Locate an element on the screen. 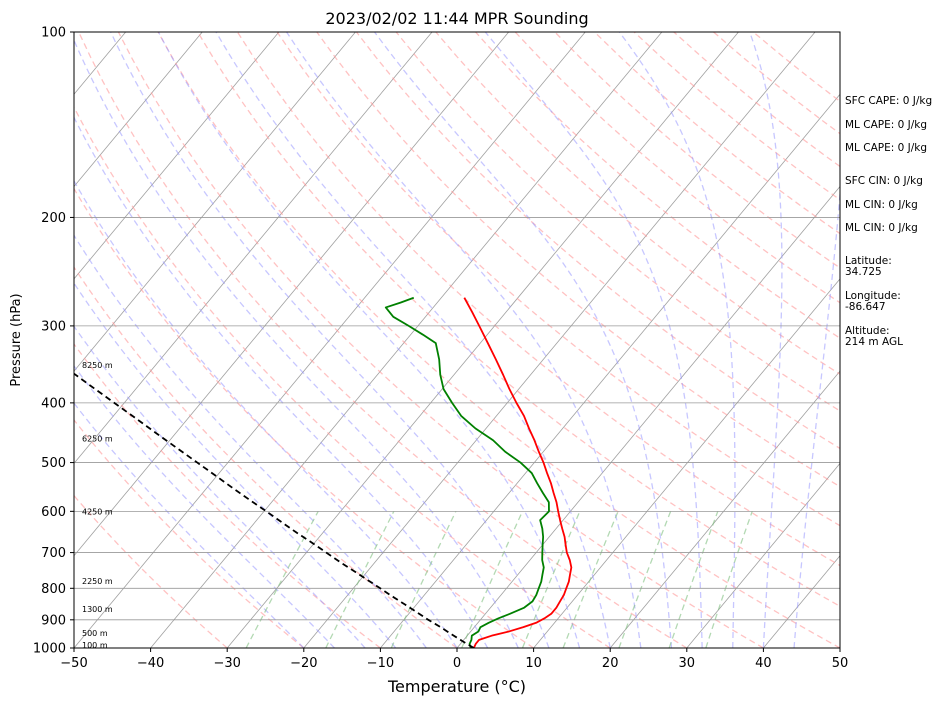 This screenshot has height=705, width=946. sounding-stat-line: SFC CIN: 0 J/kg is located at coordinates (884, 181).